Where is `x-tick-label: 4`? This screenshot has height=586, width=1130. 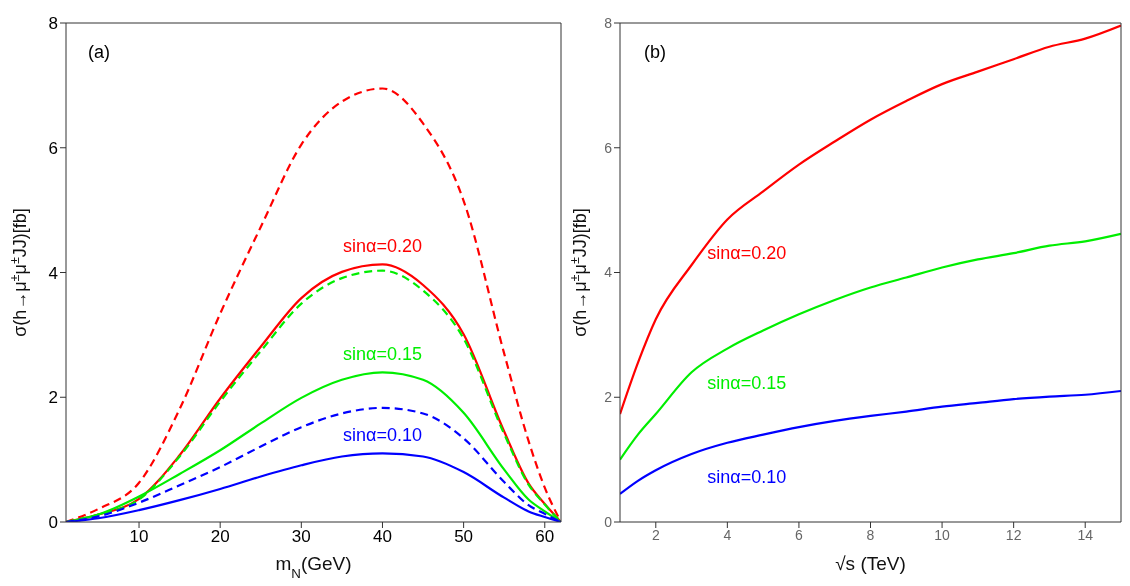 x-tick-label: 4 is located at coordinates (727, 534).